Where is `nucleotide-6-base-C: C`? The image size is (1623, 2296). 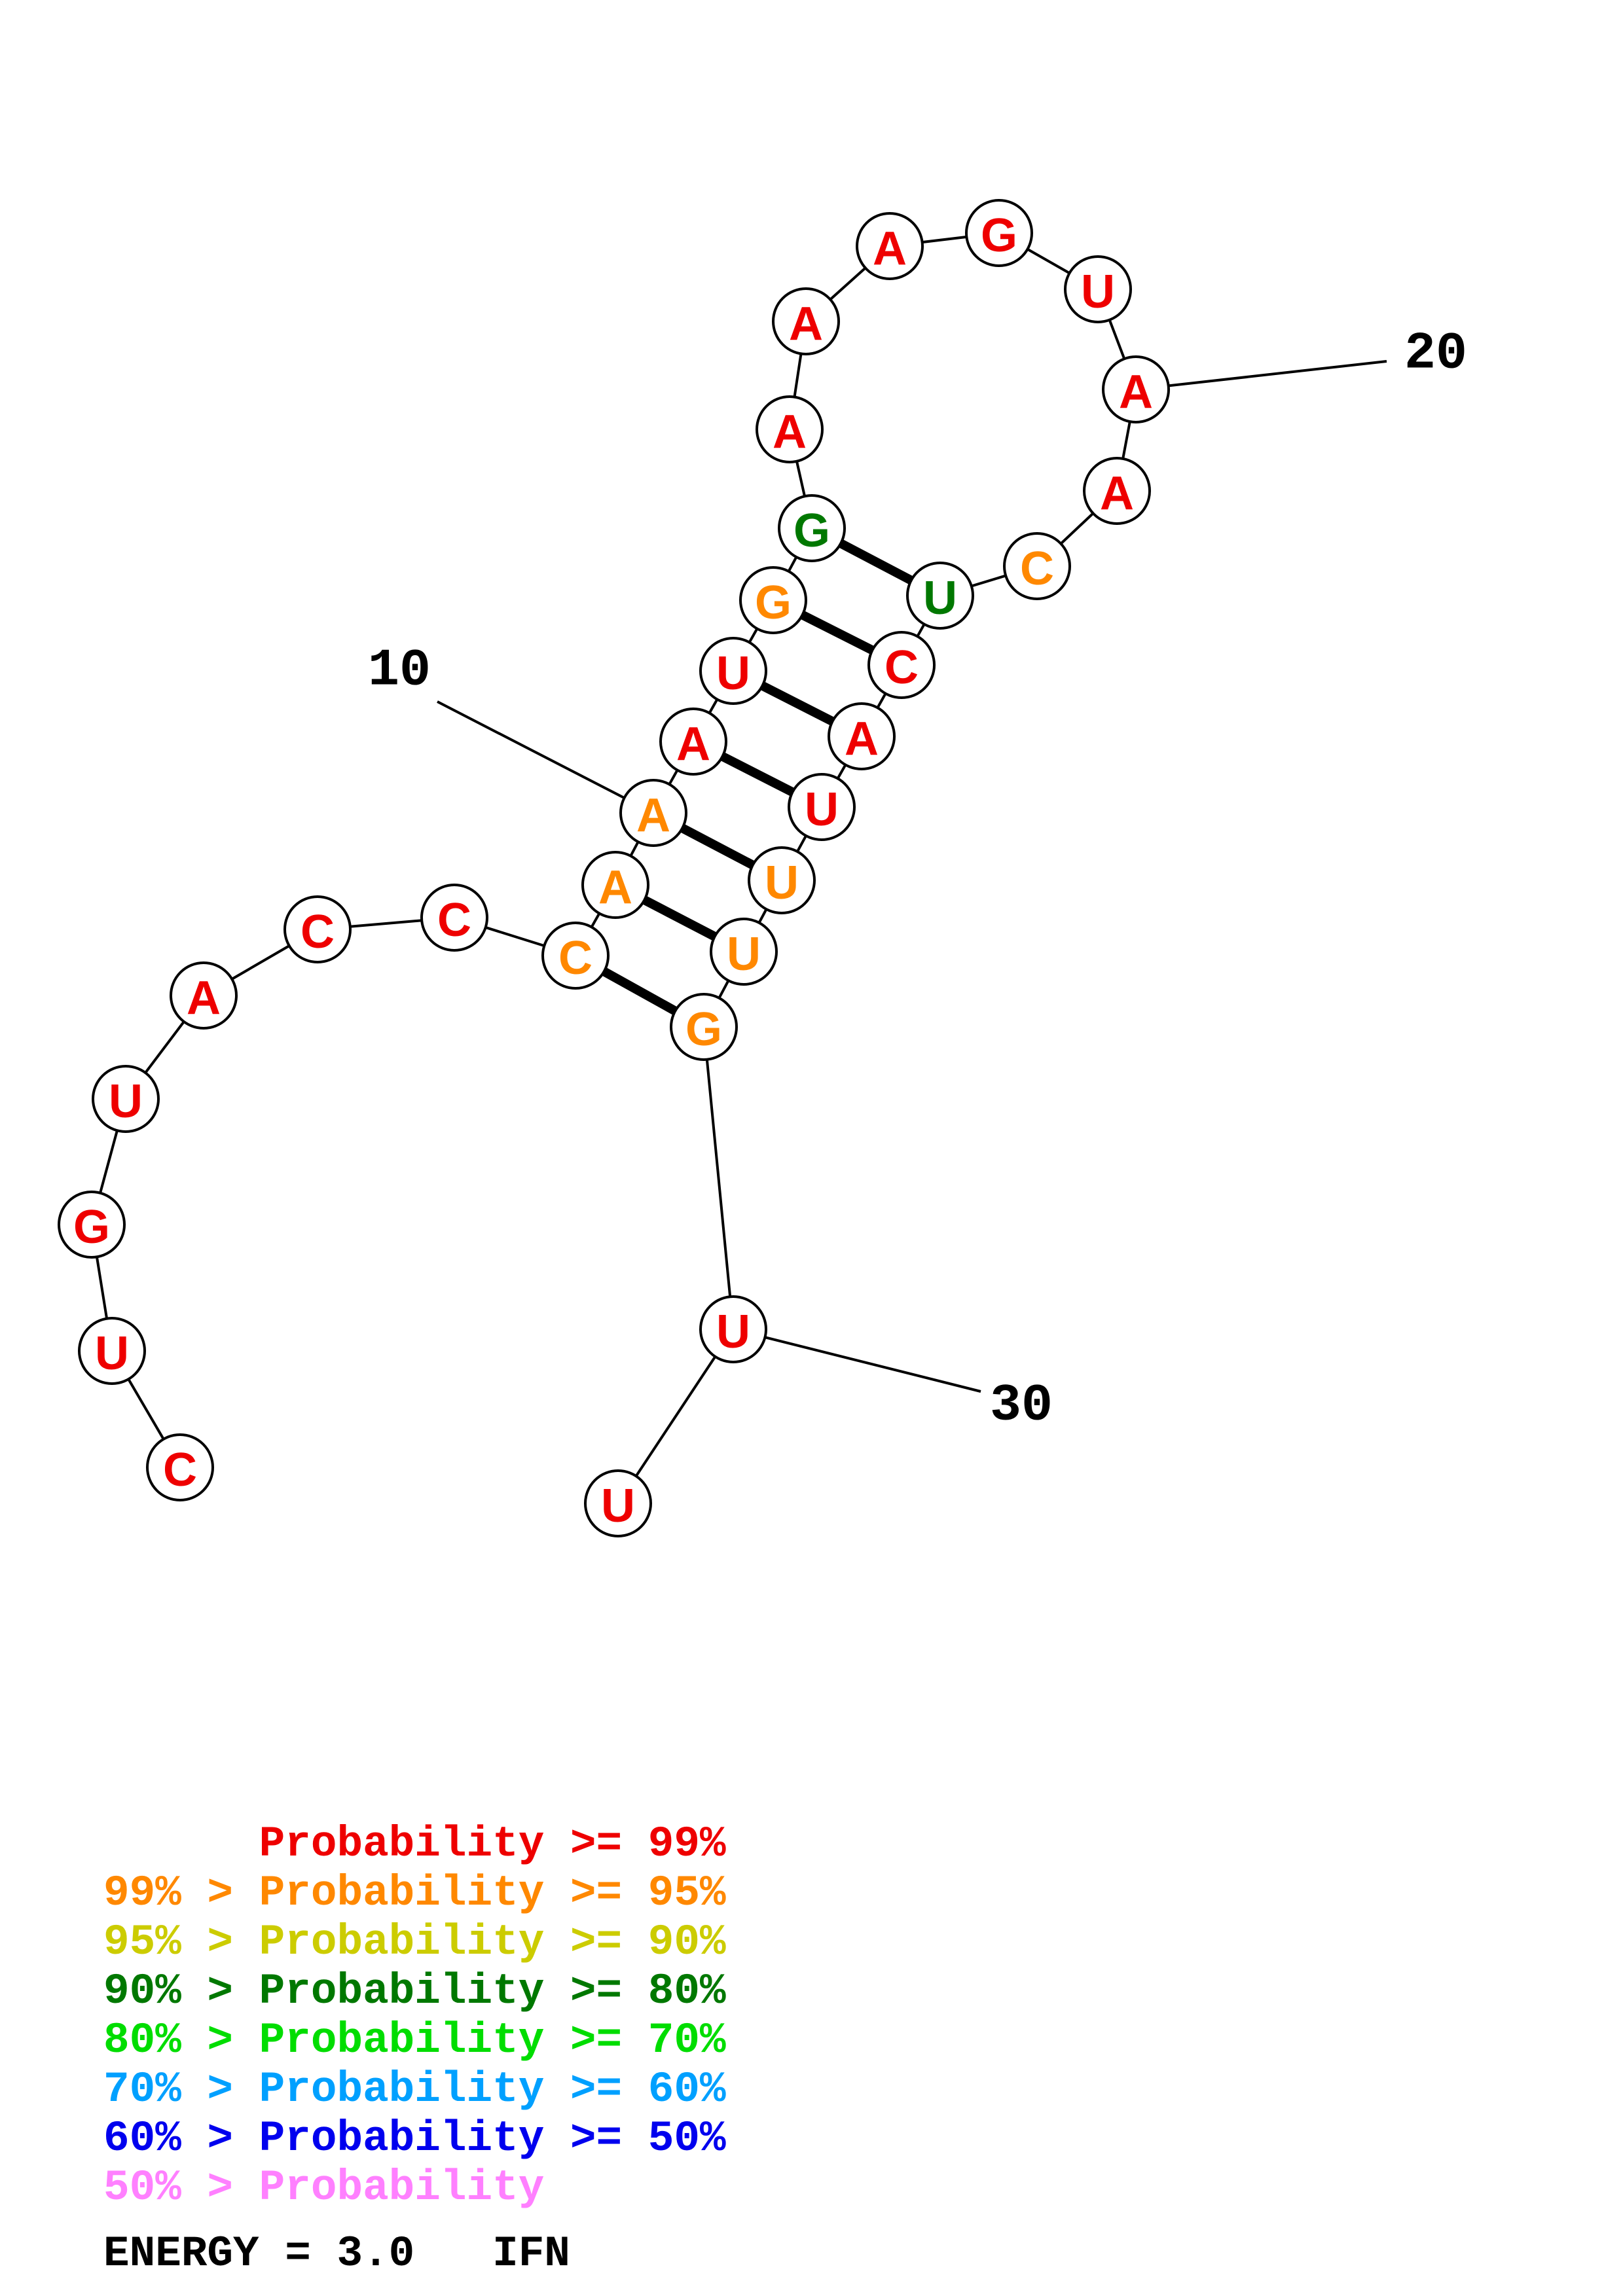
nucleotide-6-base-C: C is located at coordinates (318, 932).